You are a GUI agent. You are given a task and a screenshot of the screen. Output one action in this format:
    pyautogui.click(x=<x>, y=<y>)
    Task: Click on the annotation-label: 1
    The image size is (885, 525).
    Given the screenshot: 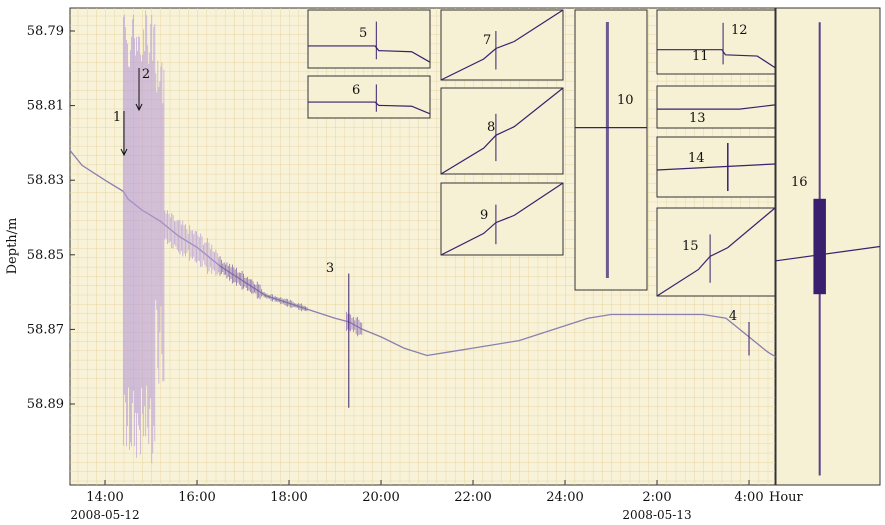 What is the action you would take?
    pyautogui.click(x=117, y=117)
    